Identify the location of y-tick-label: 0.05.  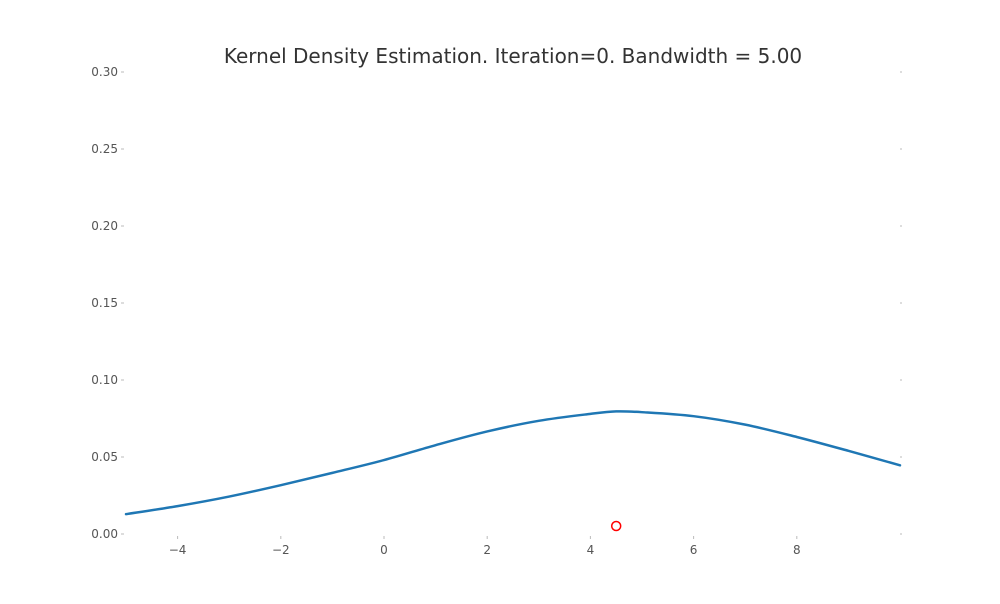
(104, 457).